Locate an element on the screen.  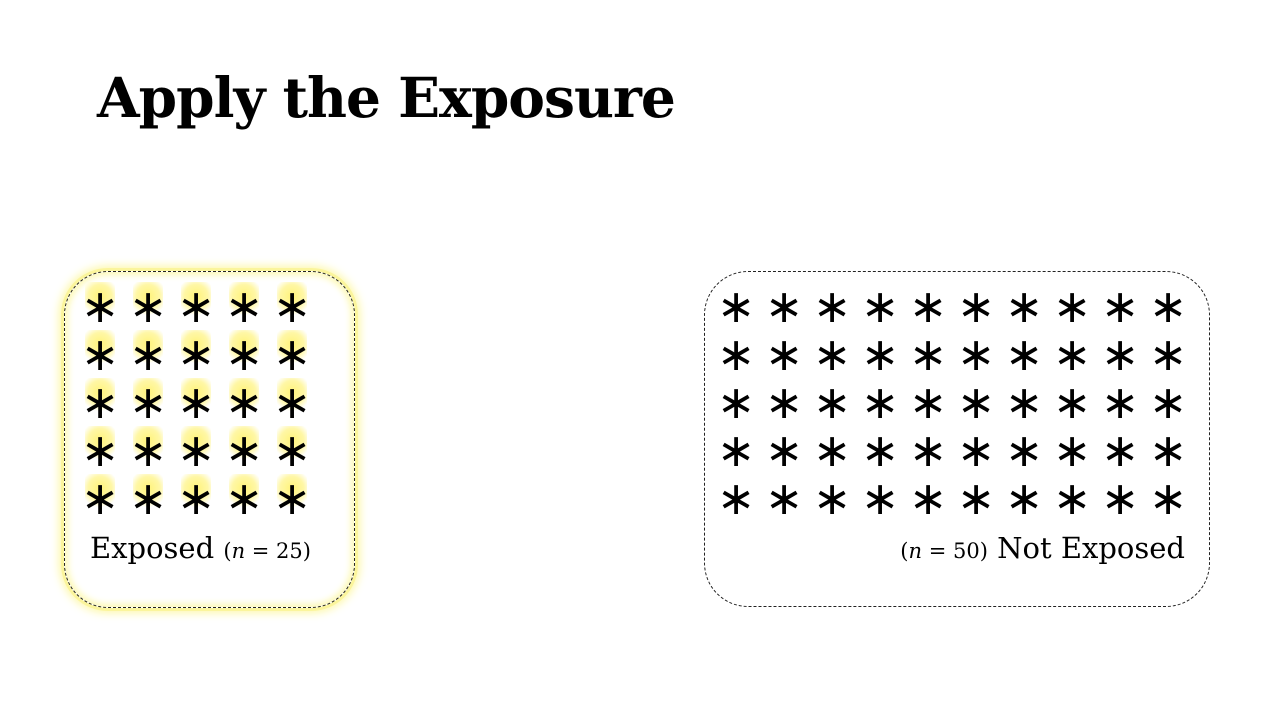
not-exposed-n-eq: = 50) is located at coordinates (955, 551).